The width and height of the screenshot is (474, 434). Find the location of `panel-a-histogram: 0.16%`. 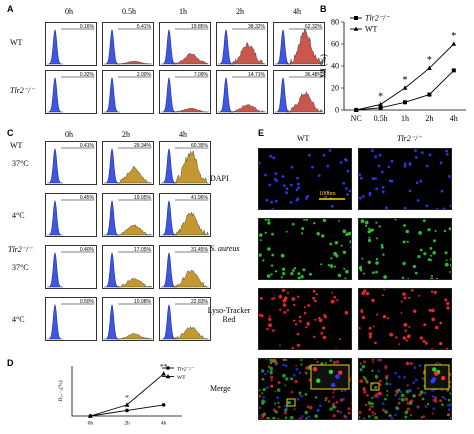

panel-a-histogram: 0.16% is located at coordinates (71, 44).